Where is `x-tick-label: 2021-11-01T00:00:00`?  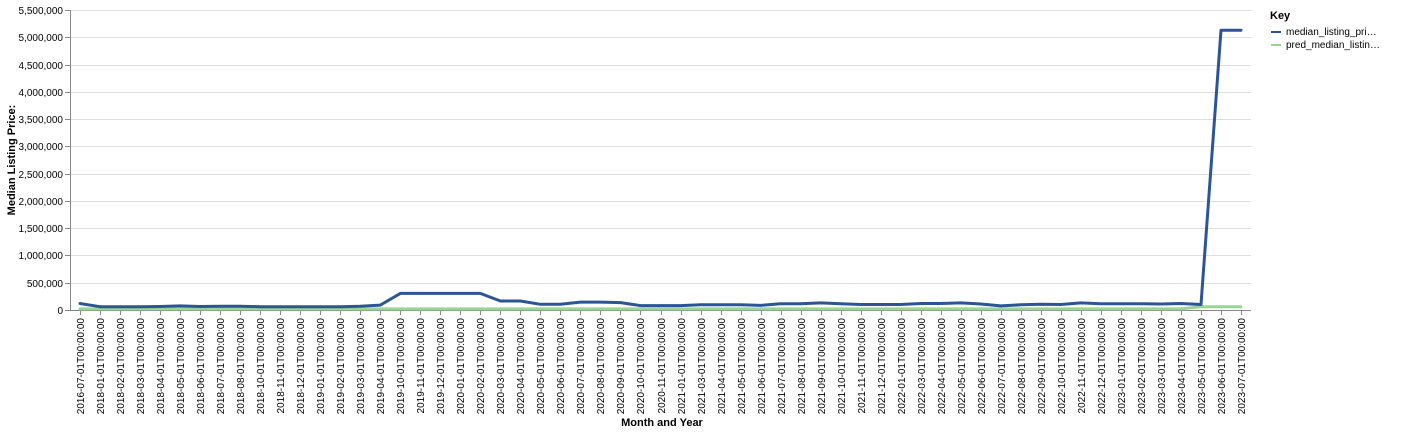
x-tick-label: 2021-11-01T00:00:00 is located at coordinates (862, 366).